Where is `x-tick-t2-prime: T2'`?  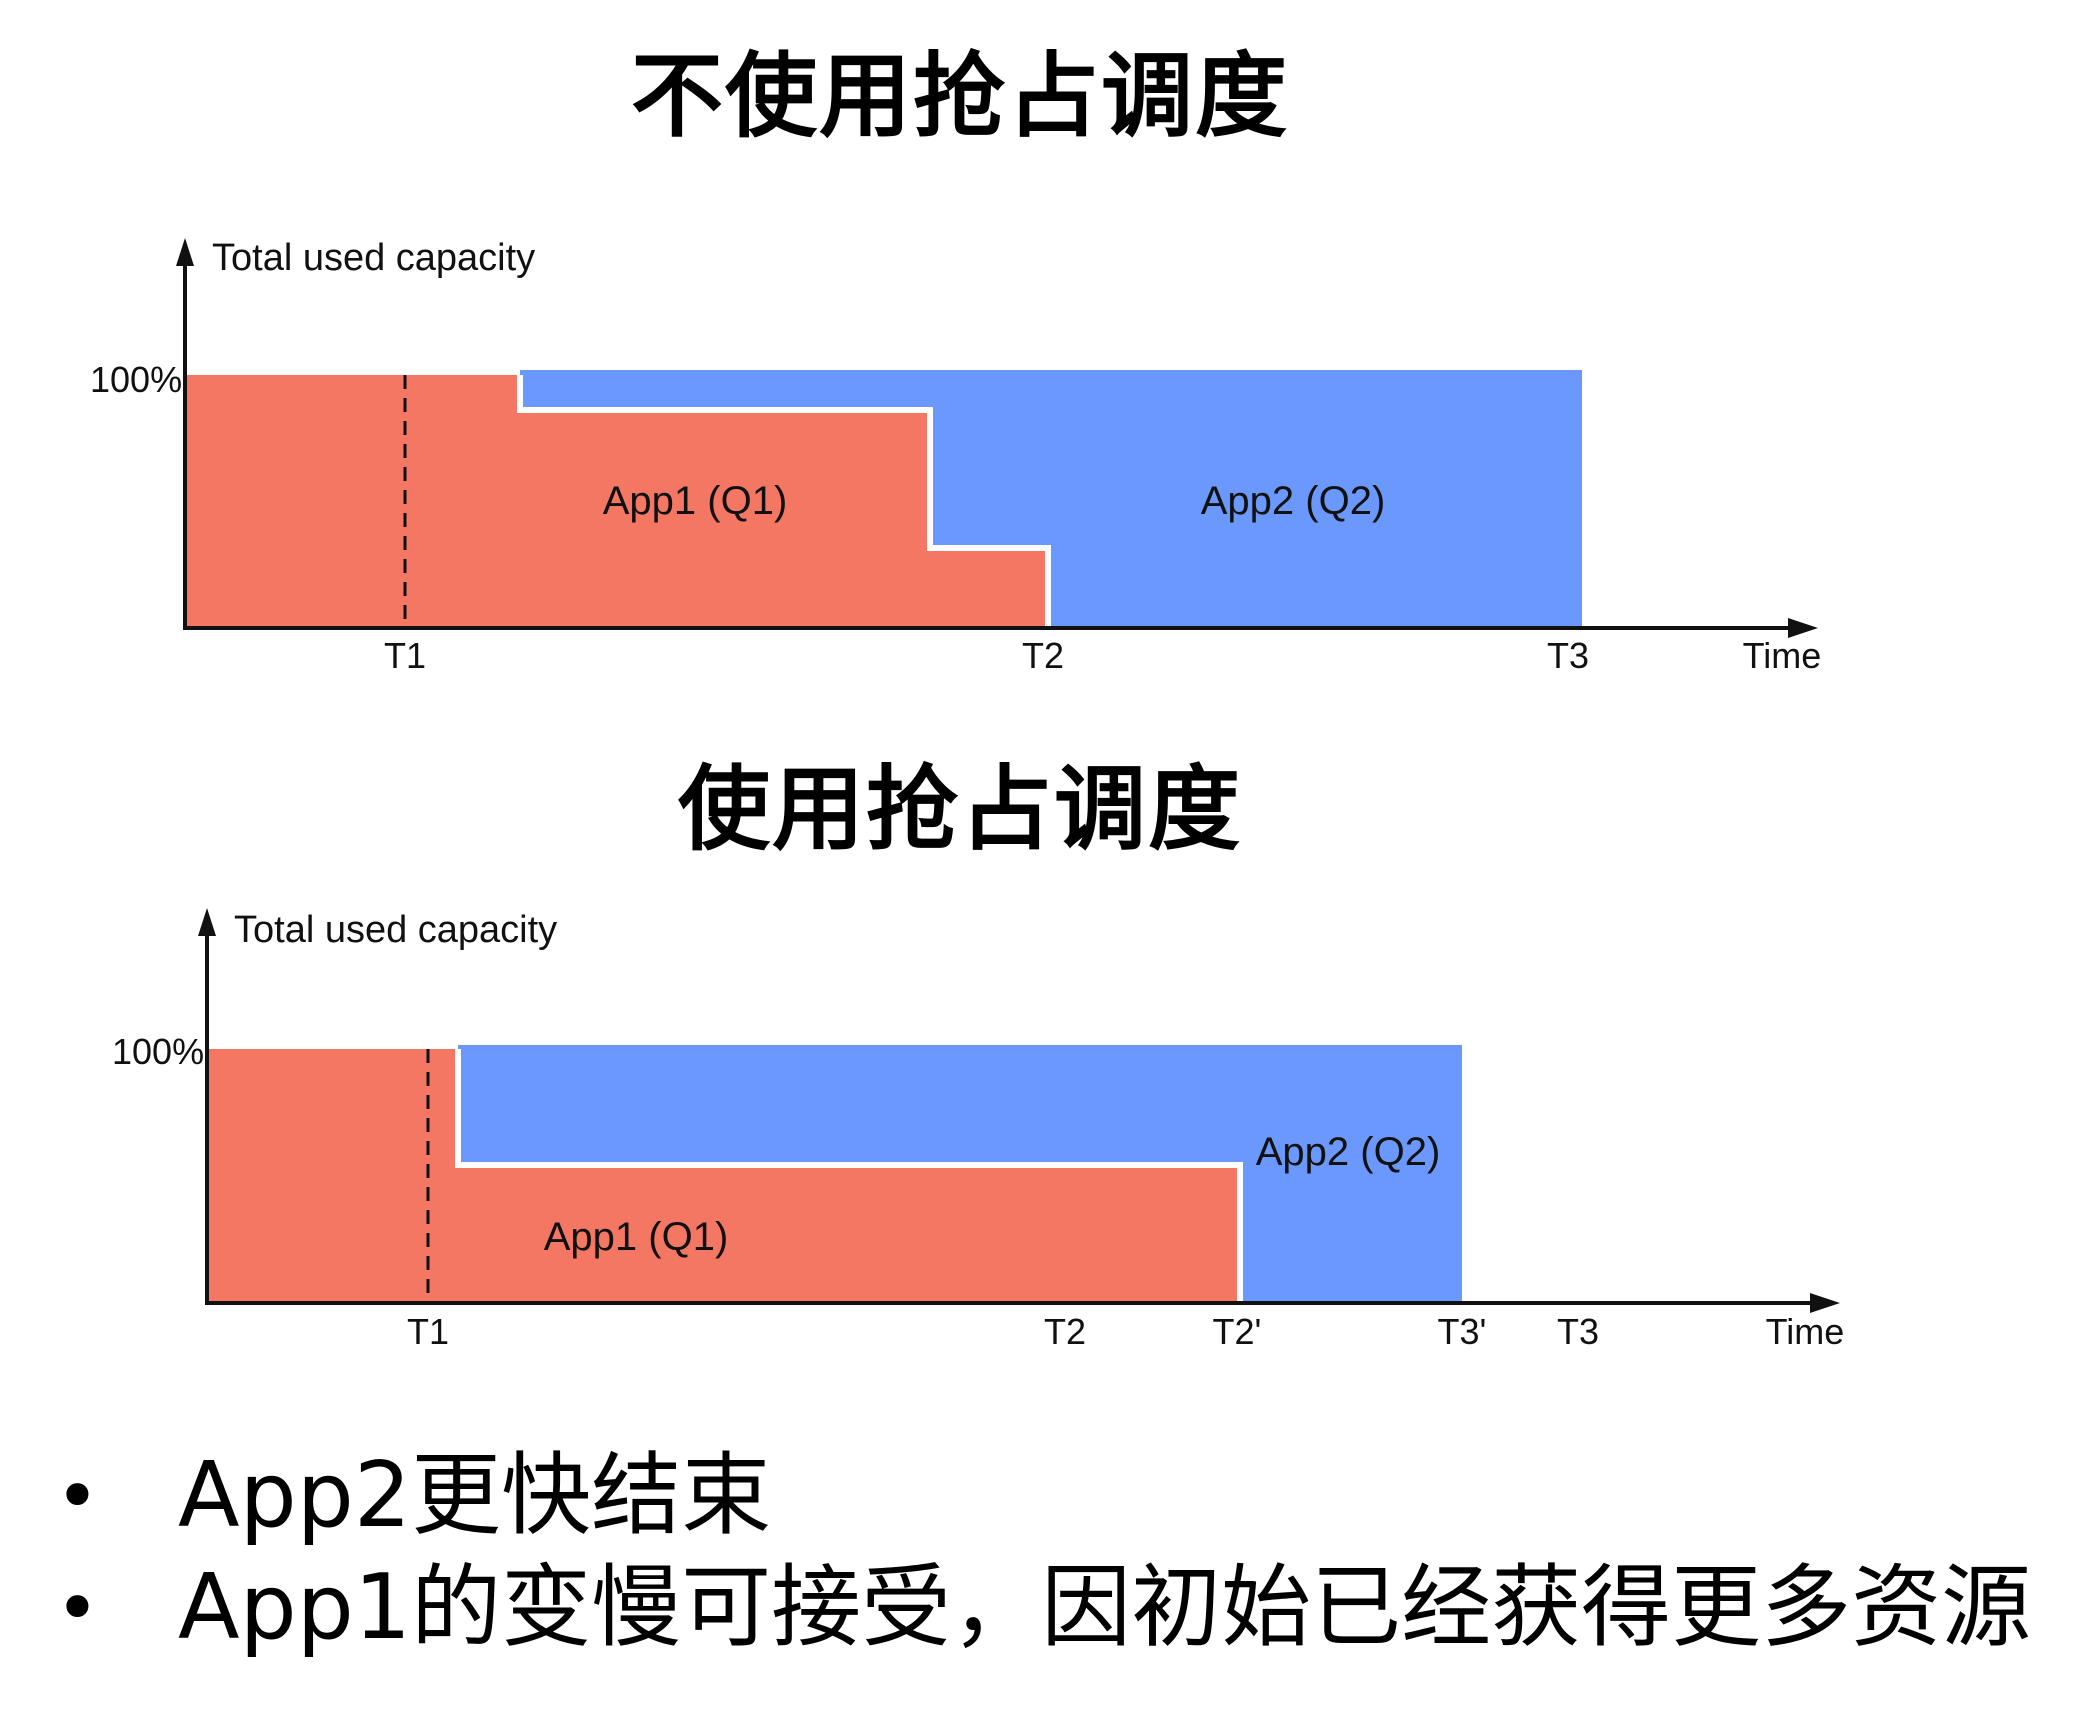 x-tick-t2-prime: T2' is located at coordinates (1237, 1331).